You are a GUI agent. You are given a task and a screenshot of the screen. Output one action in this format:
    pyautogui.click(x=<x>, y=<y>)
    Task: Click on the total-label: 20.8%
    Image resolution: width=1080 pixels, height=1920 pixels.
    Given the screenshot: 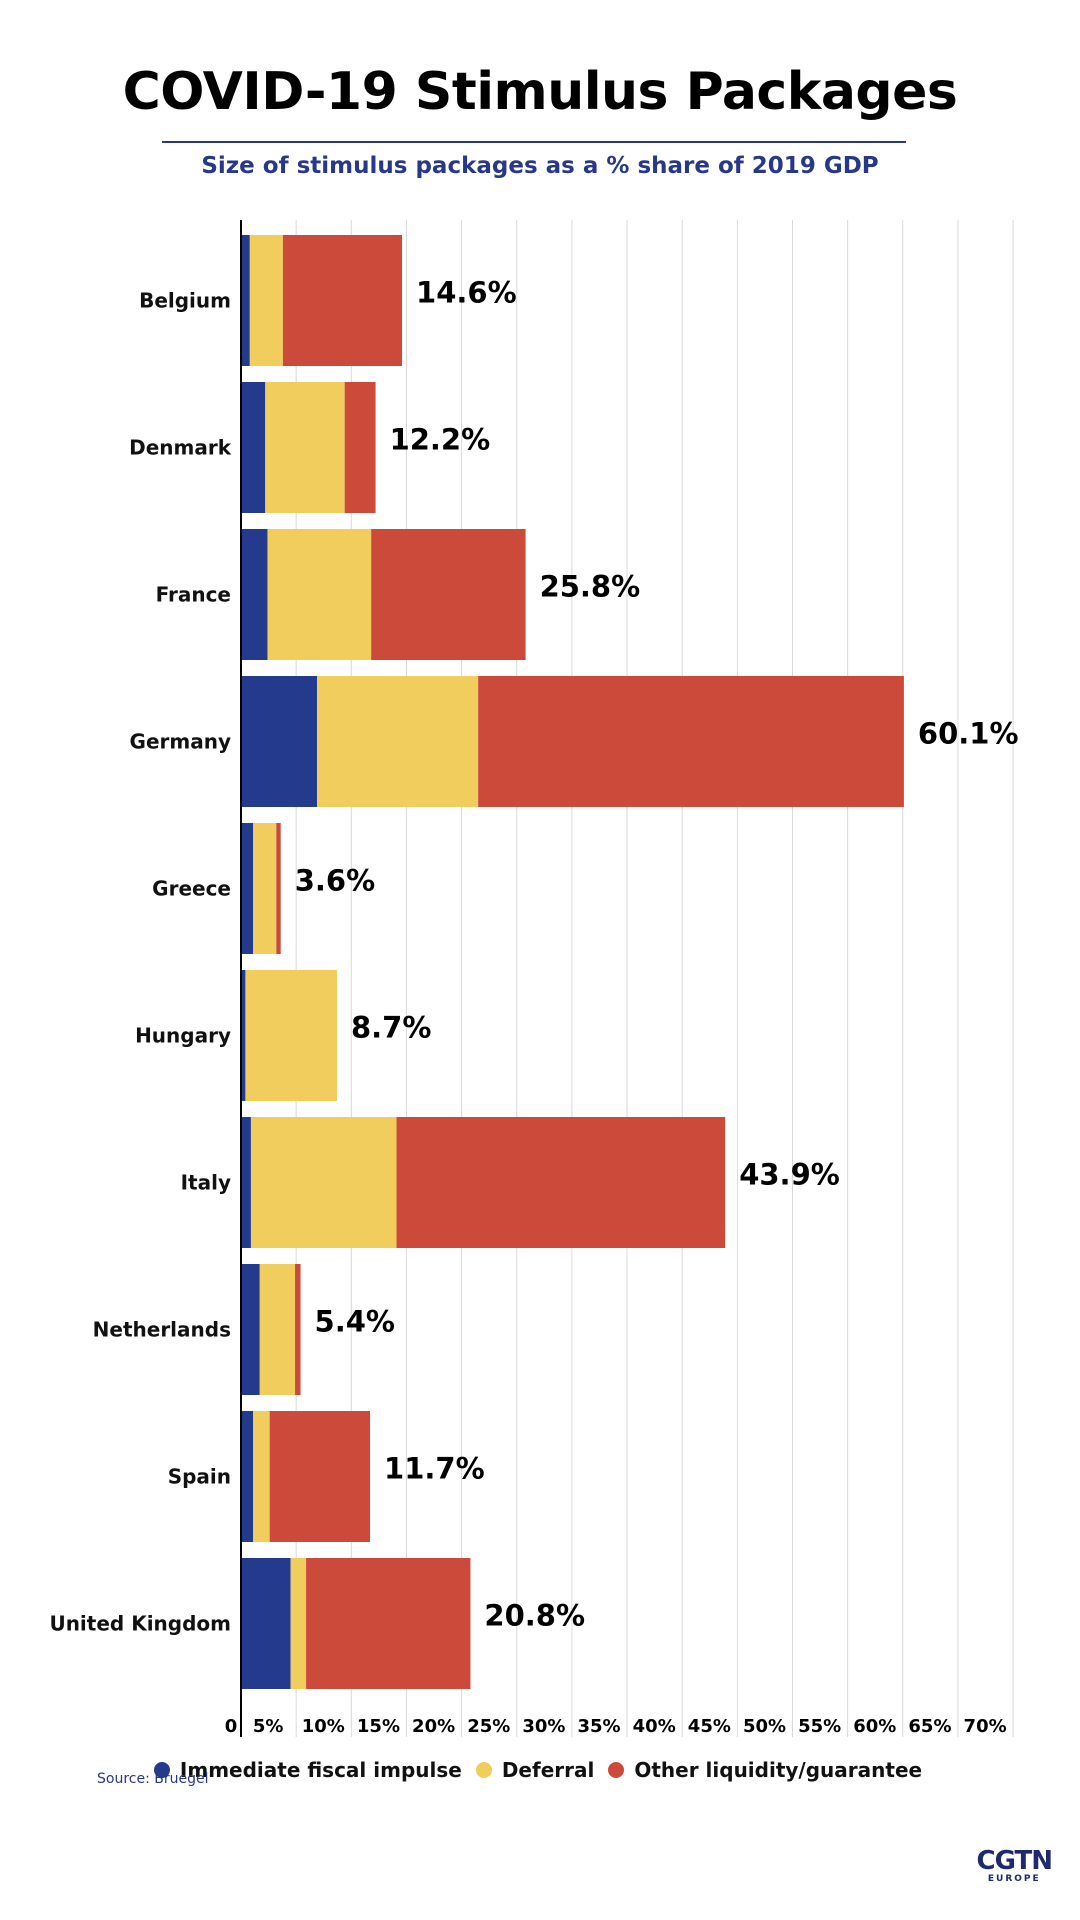 What is the action you would take?
    pyautogui.click(x=534, y=1616)
    